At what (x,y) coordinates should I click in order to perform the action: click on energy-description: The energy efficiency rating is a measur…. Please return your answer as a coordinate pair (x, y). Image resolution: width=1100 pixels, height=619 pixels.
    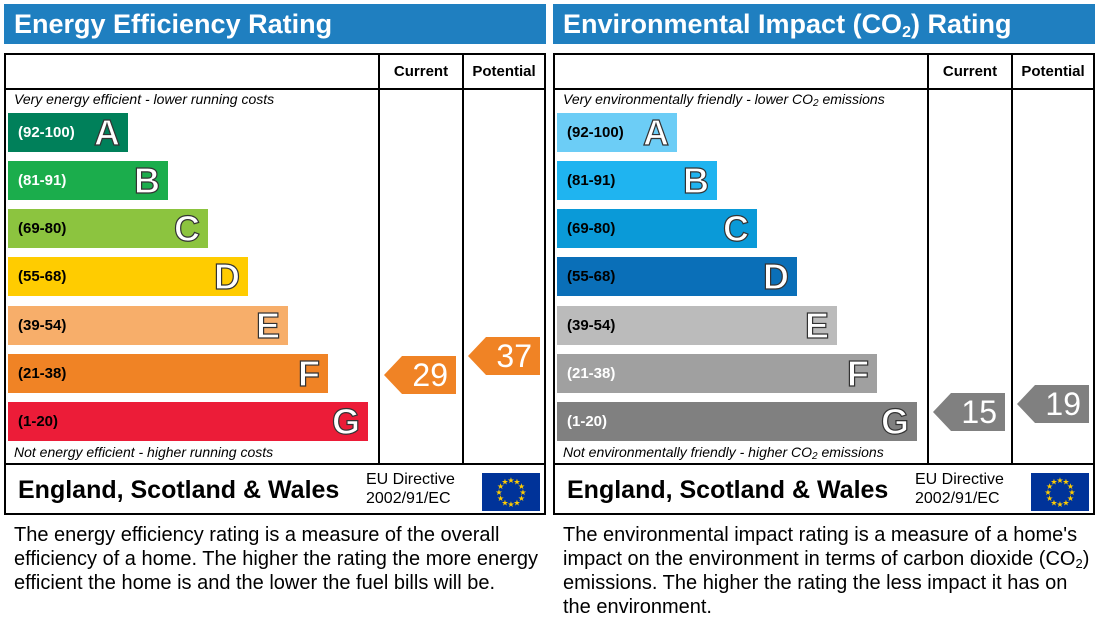
    Looking at the image, I should click on (276, 559).